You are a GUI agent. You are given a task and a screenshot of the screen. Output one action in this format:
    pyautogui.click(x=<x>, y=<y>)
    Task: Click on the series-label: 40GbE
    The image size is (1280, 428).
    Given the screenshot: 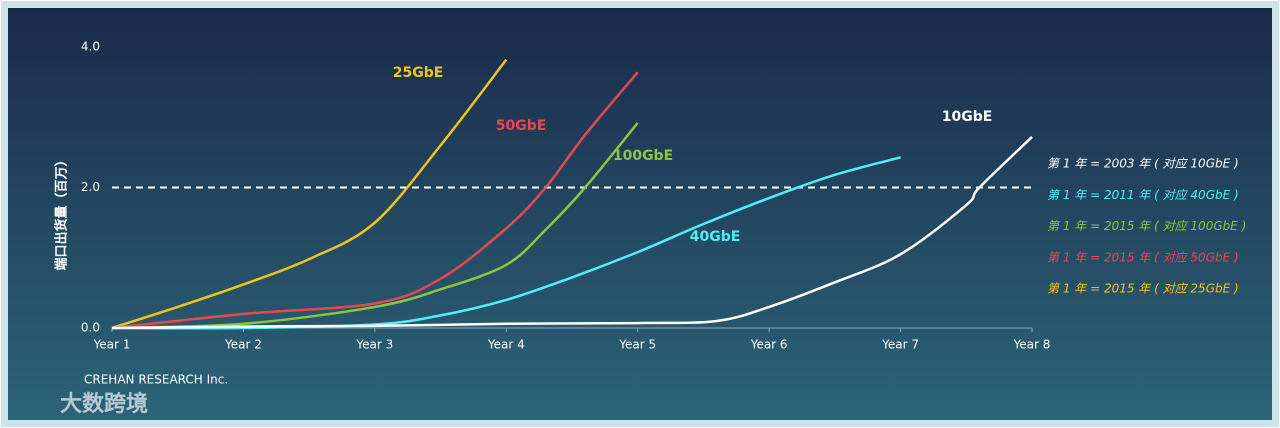 What is the action you would take?
    pyautogui.click(x=715, y=237)
    